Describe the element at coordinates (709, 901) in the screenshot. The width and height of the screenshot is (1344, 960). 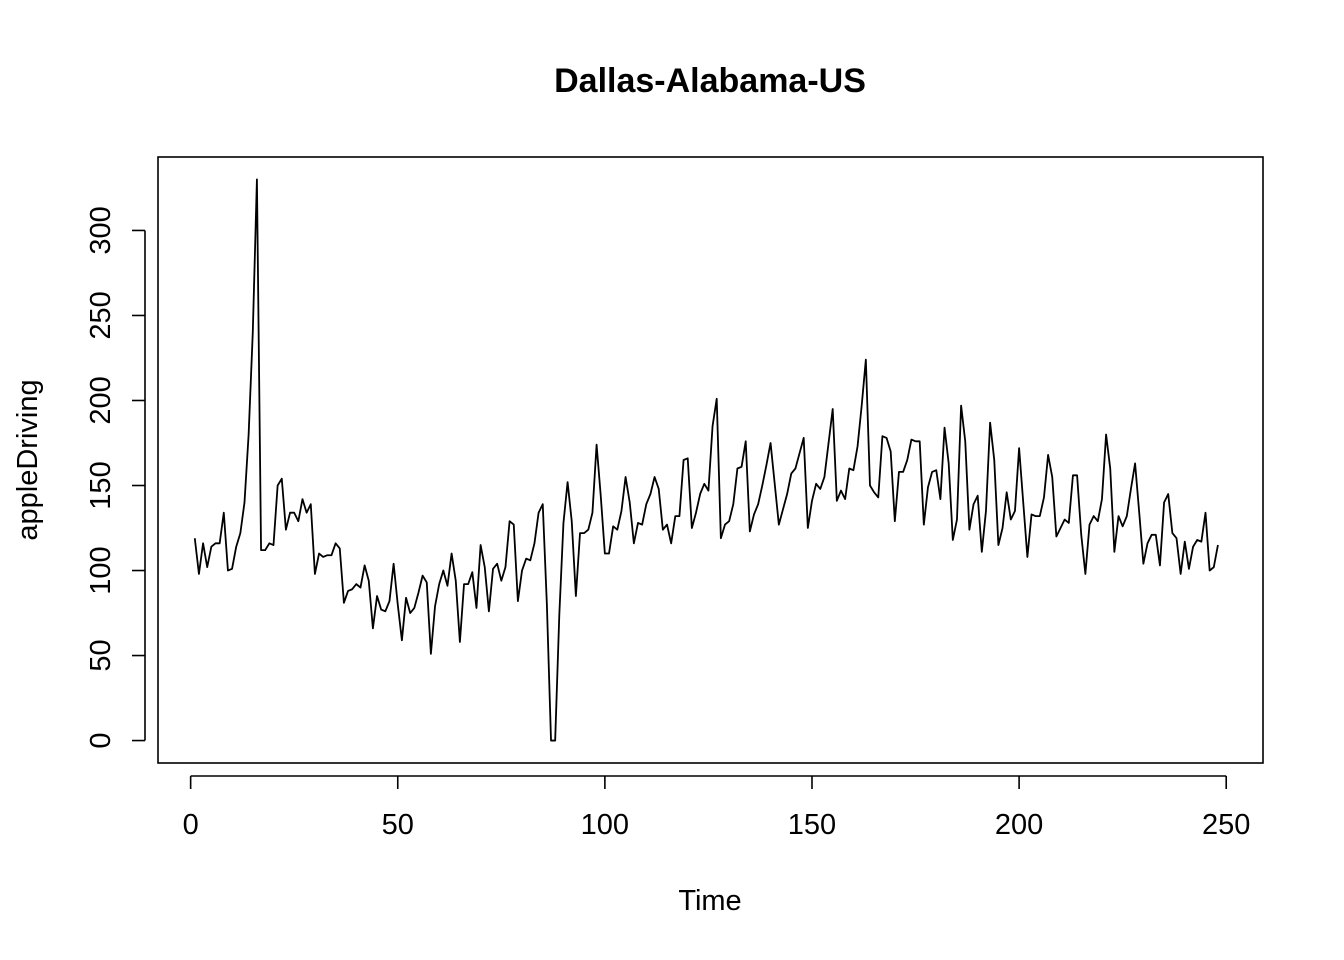
I see `x-axis-label: Time` at that location.